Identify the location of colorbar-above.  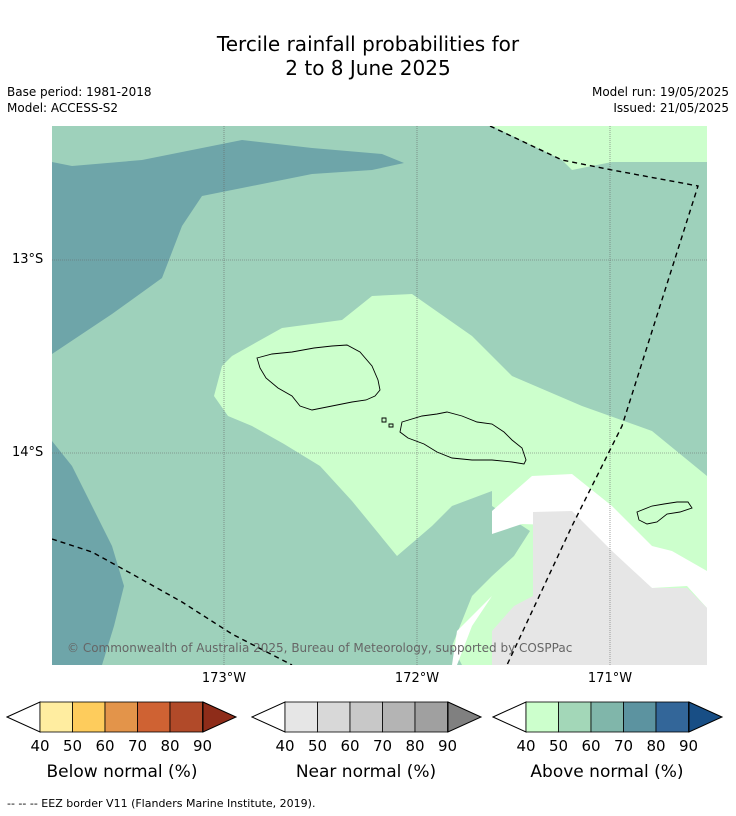
(608, 717).